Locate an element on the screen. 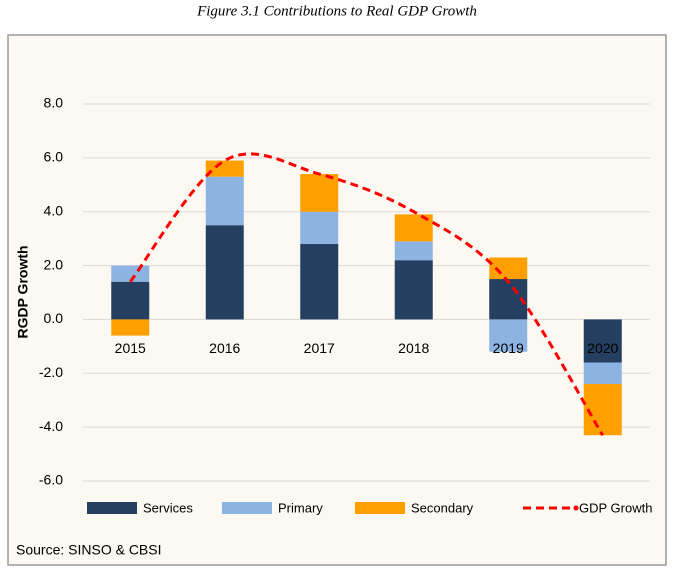 This screenshot has width=674, height=570. x-tick-label: 2020 is located at coordinates (602, 348).